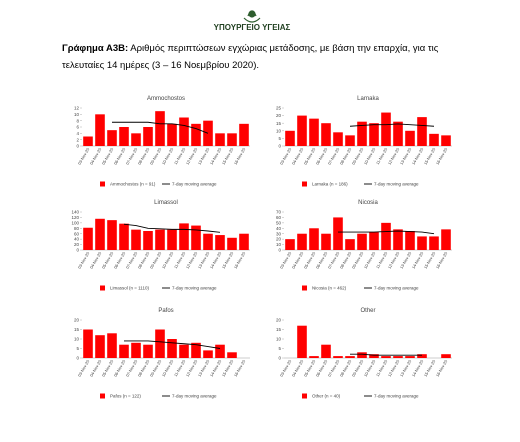 Image resolution: width=520 pixels, height=442 pixels. I want to click on y-tick-label: 15, so click(77, 329).